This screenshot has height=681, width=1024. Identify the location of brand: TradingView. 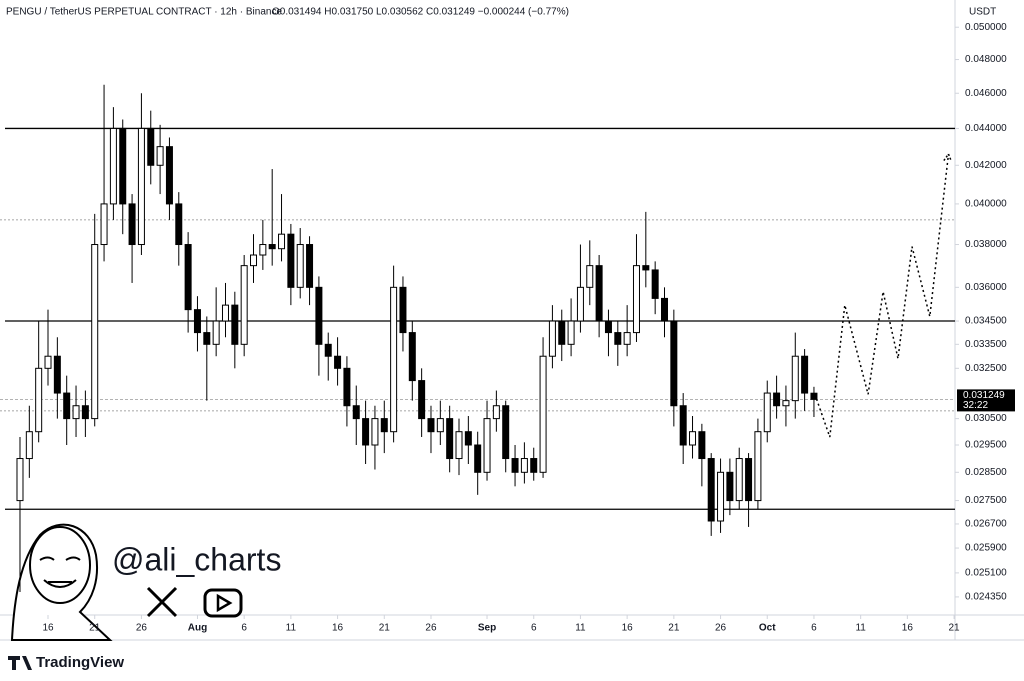
(80, 662).